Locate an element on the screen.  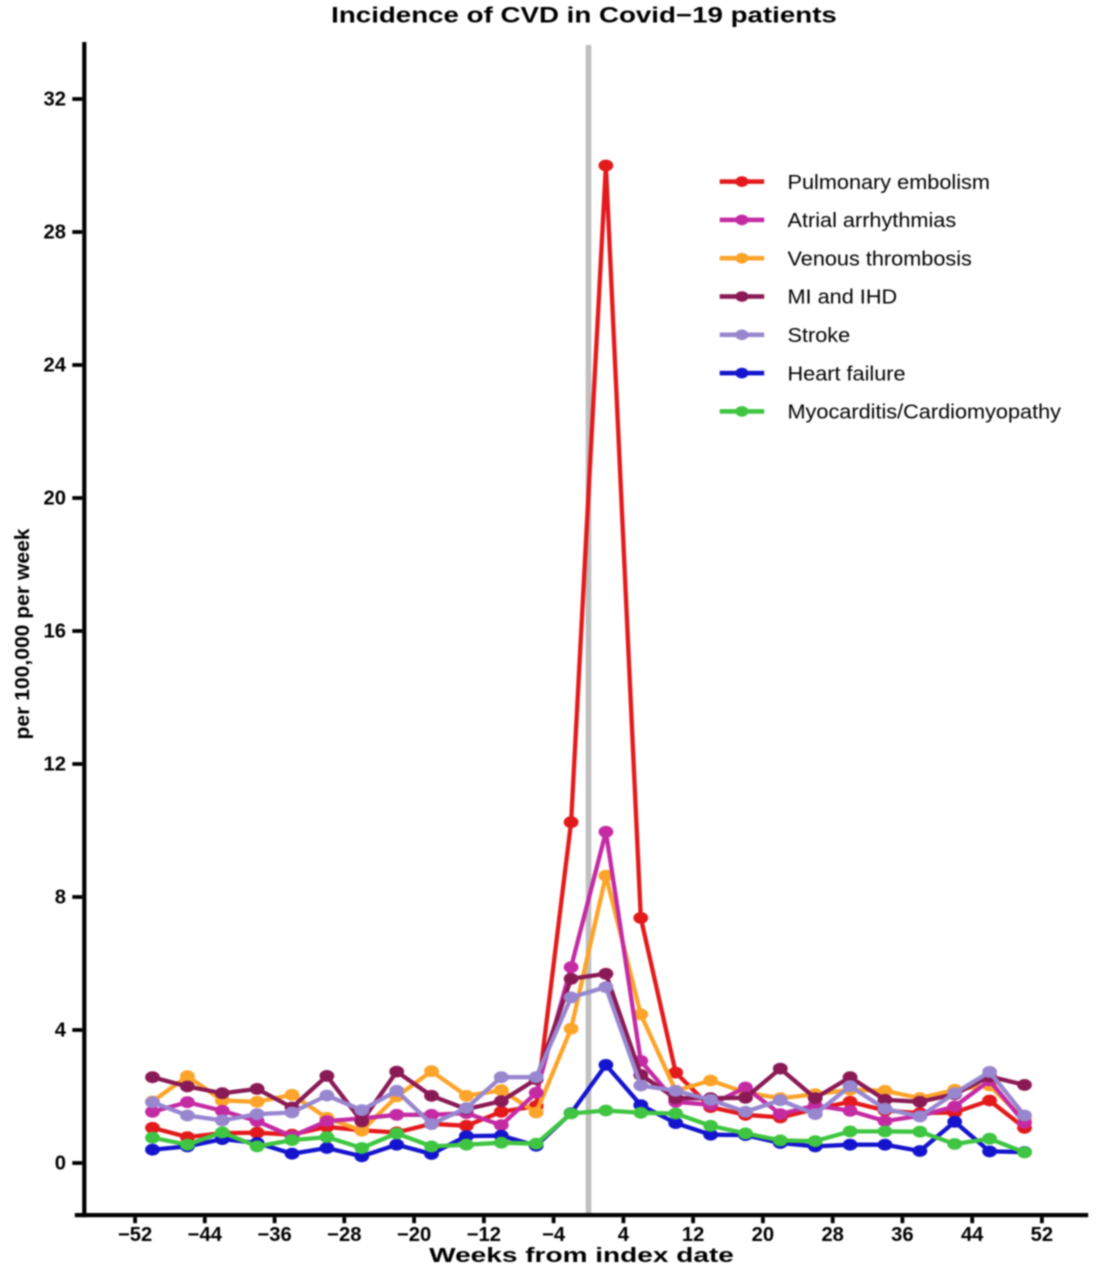
svg-text: −28 is located at coordinates (344, 1235).